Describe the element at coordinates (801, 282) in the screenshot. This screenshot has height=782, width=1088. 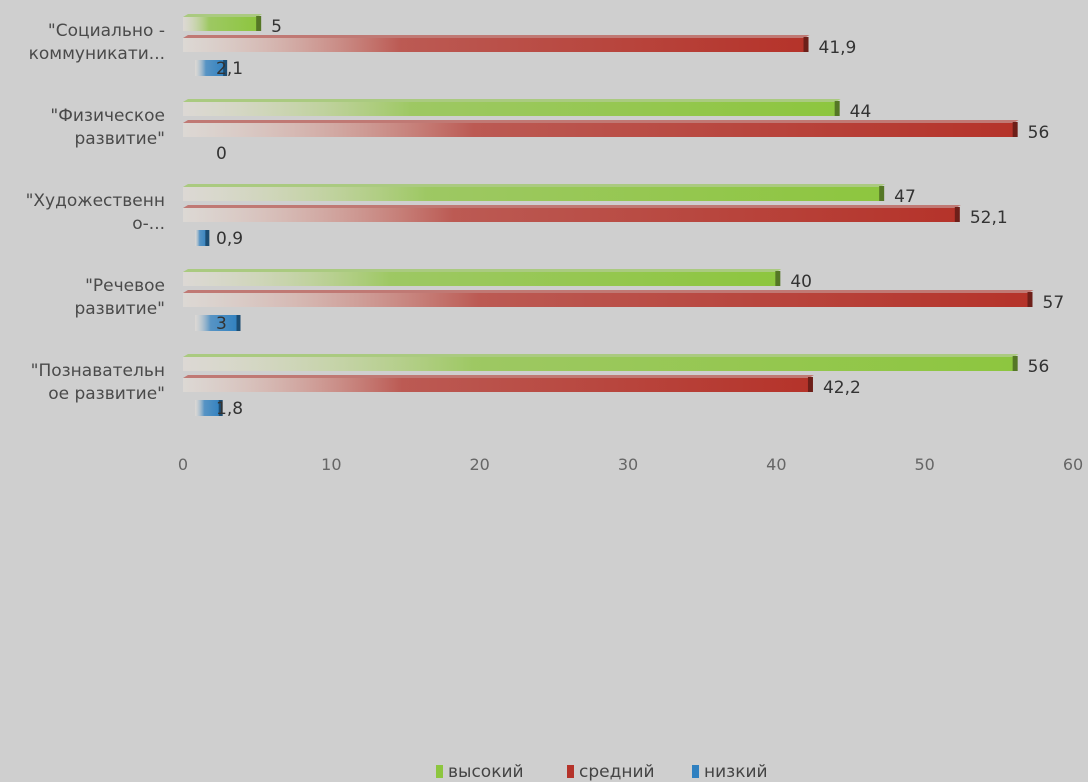
I see `data-label: 40` at that location.